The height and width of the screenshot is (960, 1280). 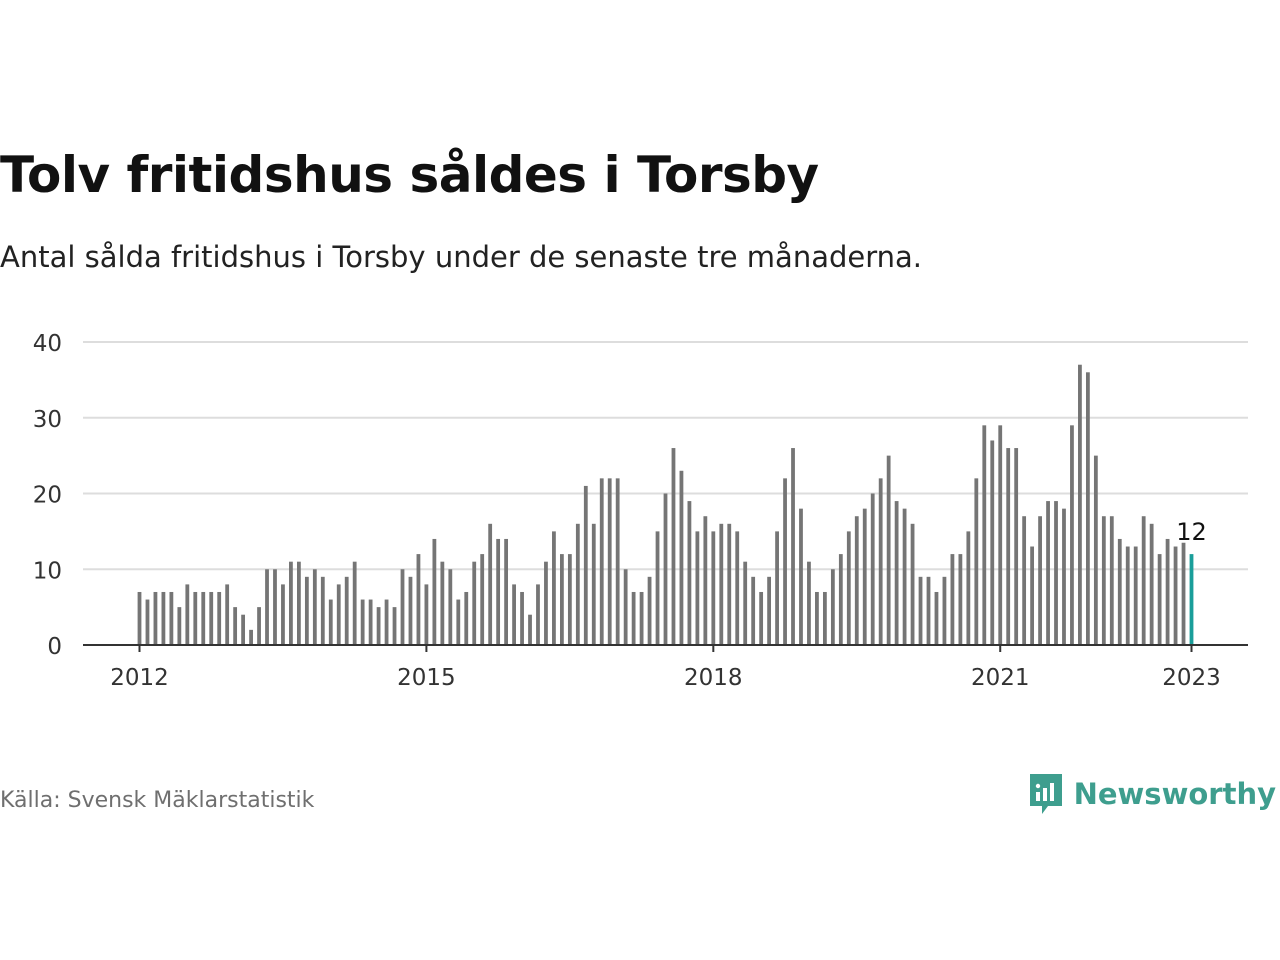 I want to click on y-tick-label: 40, so click(x=47, y=344).